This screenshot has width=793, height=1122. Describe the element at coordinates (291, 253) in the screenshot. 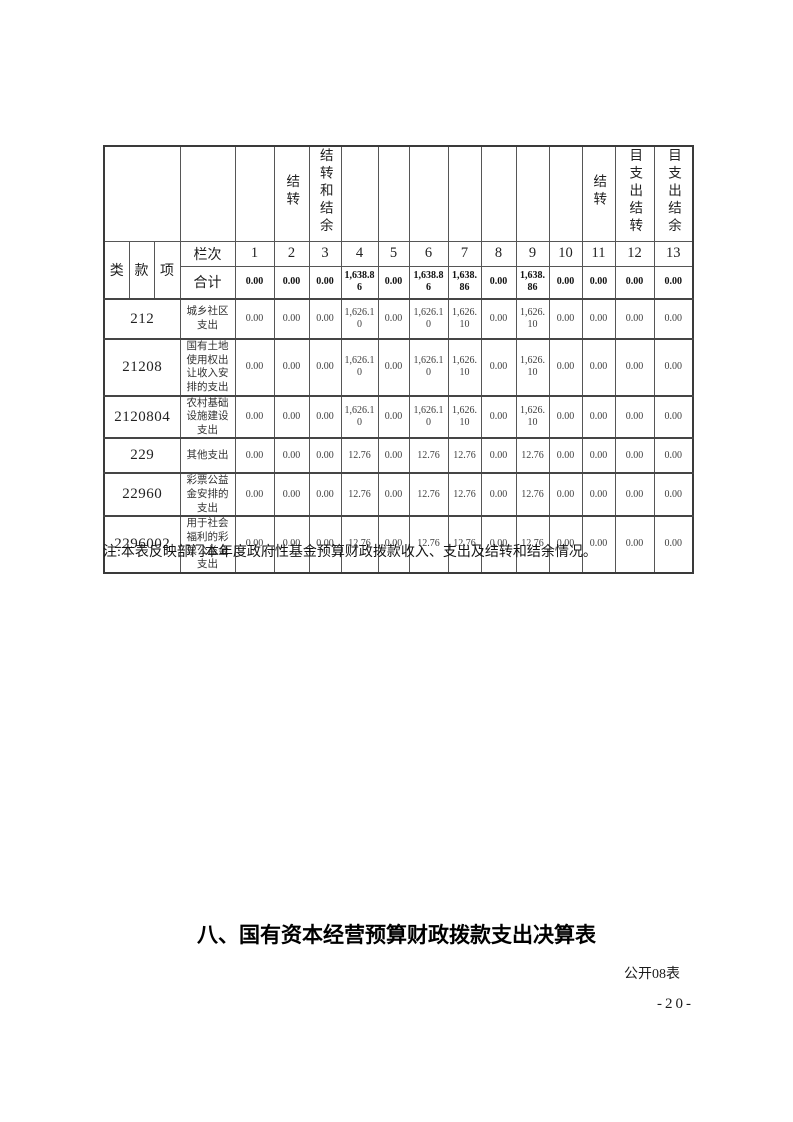

I see `column-number: 2` at that location.